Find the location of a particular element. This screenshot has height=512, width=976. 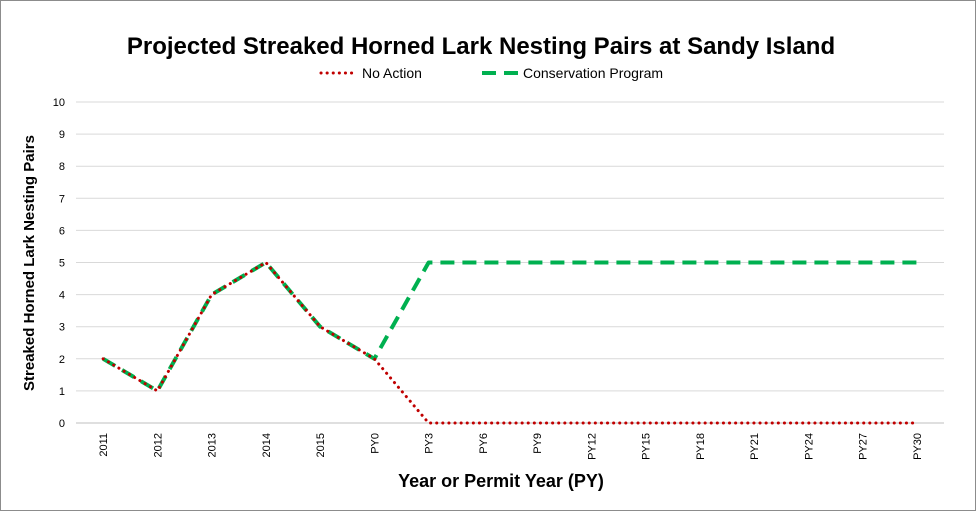

y-tick-label: 3 is located at coordinates (62, 328).